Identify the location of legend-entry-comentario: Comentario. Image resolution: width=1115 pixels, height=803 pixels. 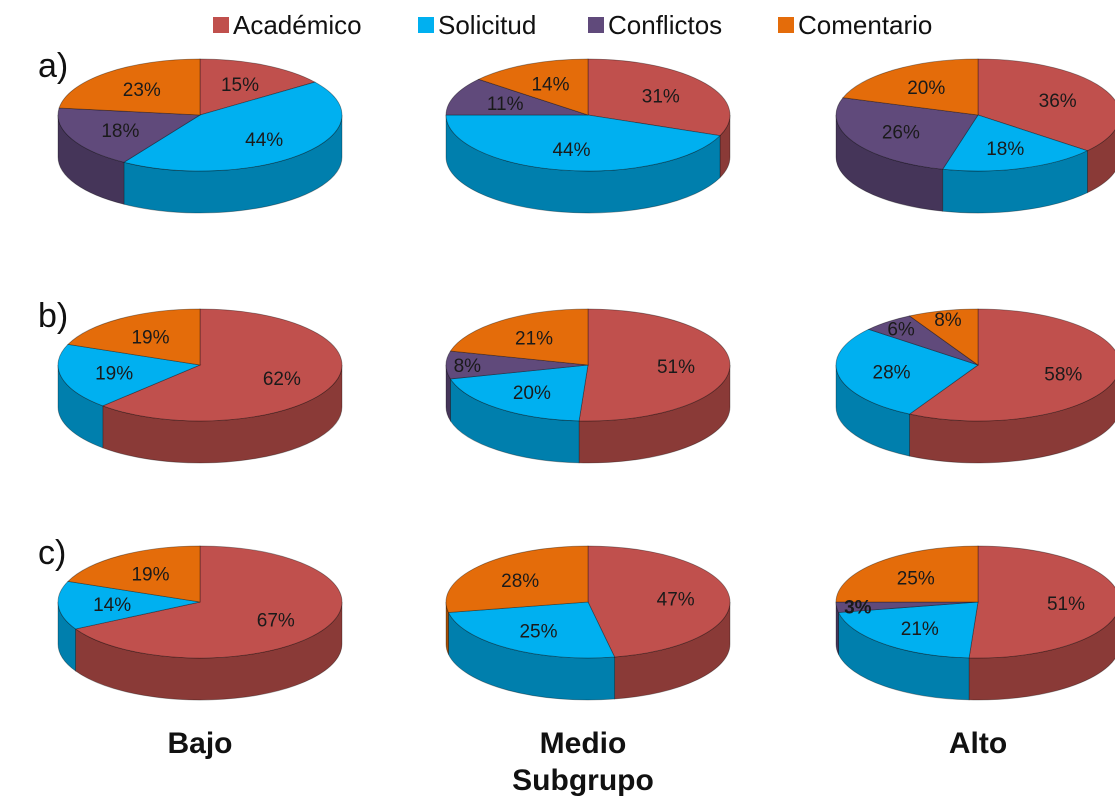
(855, 25).